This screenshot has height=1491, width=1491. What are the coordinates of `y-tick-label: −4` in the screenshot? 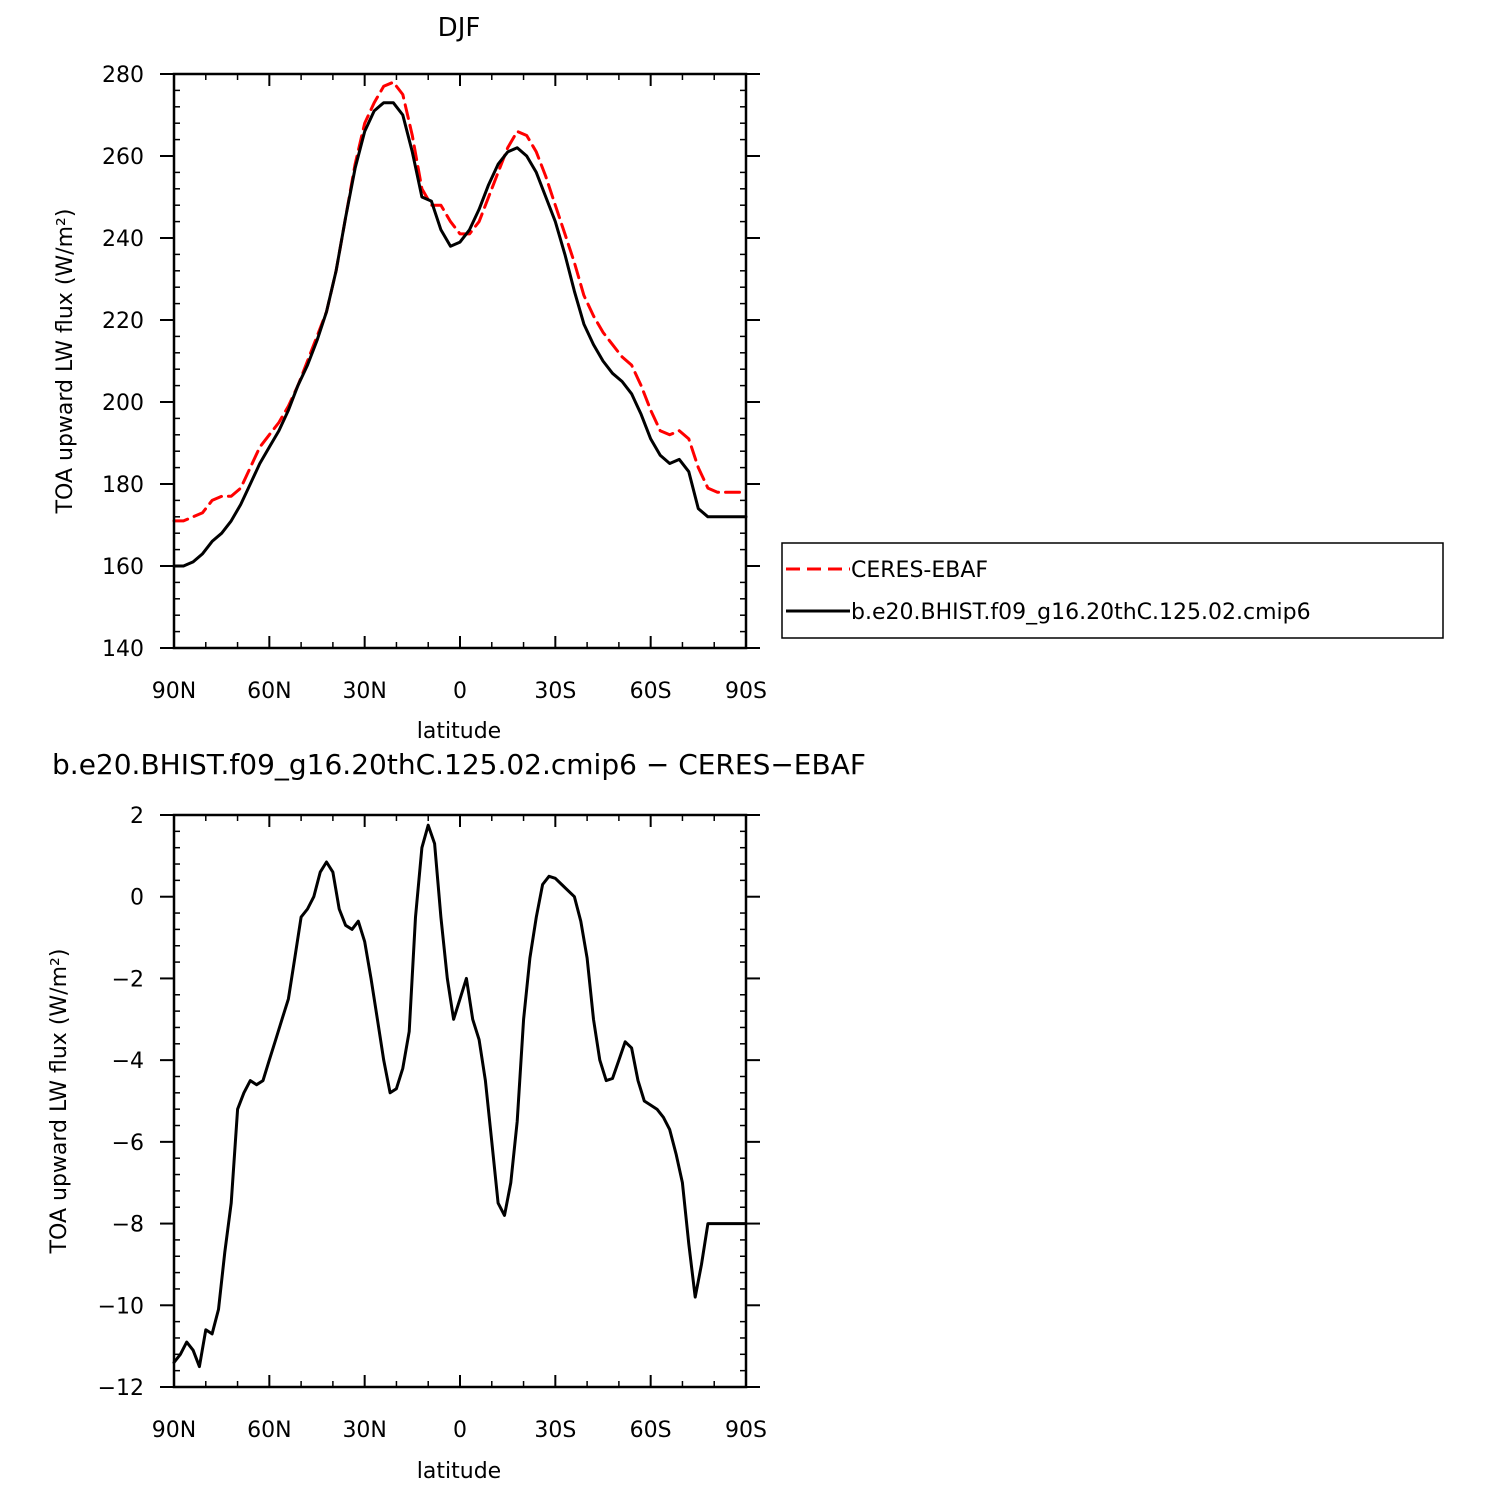 It's located at (128, 1061).